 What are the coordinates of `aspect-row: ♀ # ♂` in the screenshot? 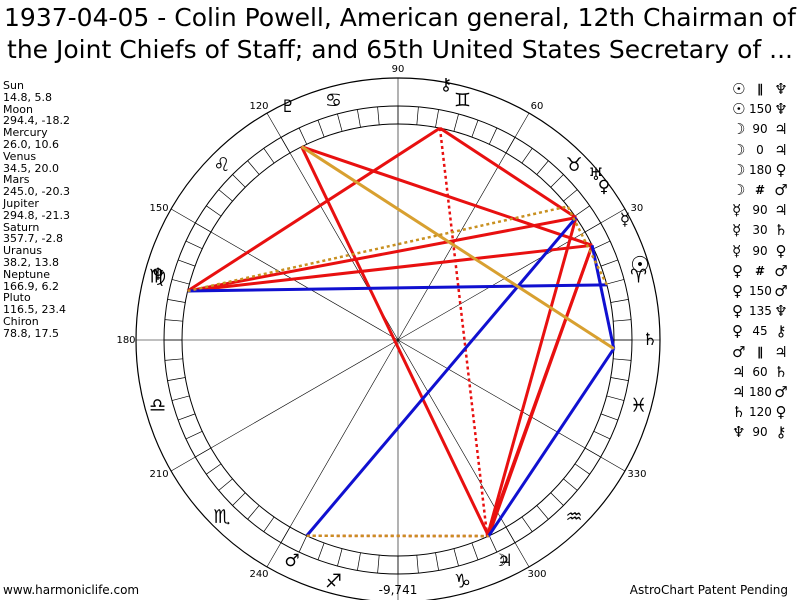 It's located at (766, 271).